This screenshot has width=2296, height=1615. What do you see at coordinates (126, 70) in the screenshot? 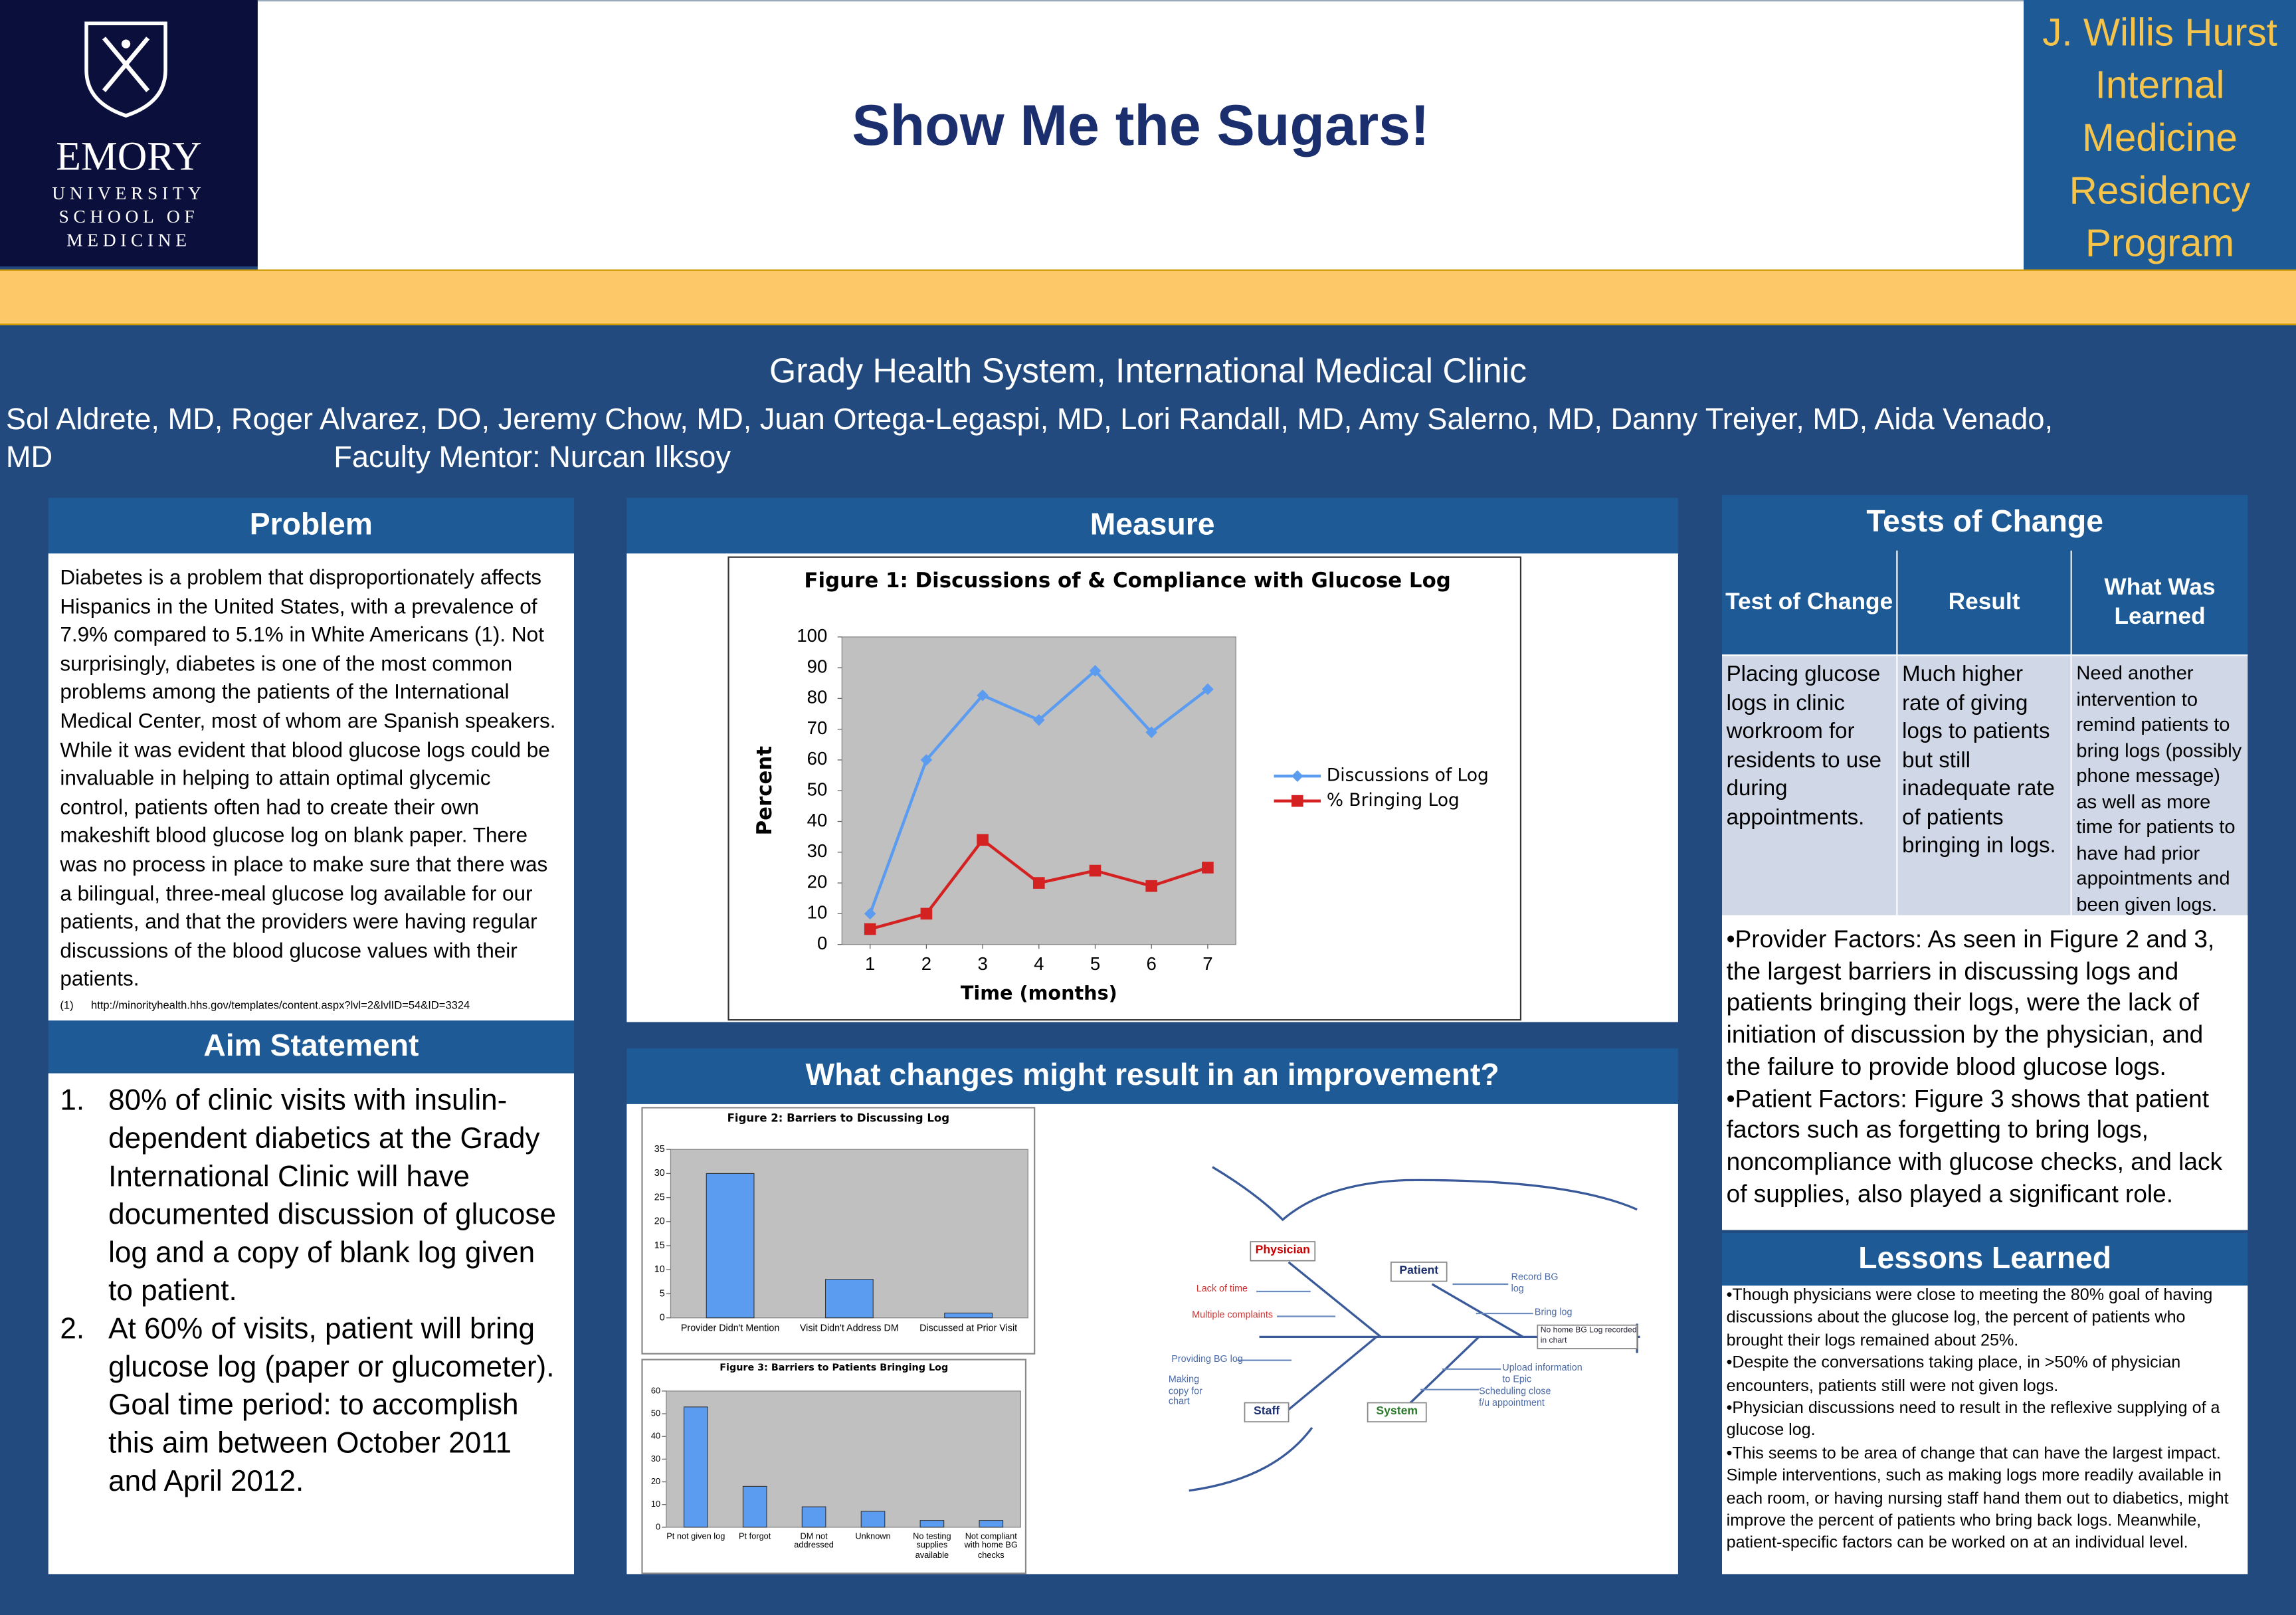
I see `logo-shield` at bounding box center [126, 70].